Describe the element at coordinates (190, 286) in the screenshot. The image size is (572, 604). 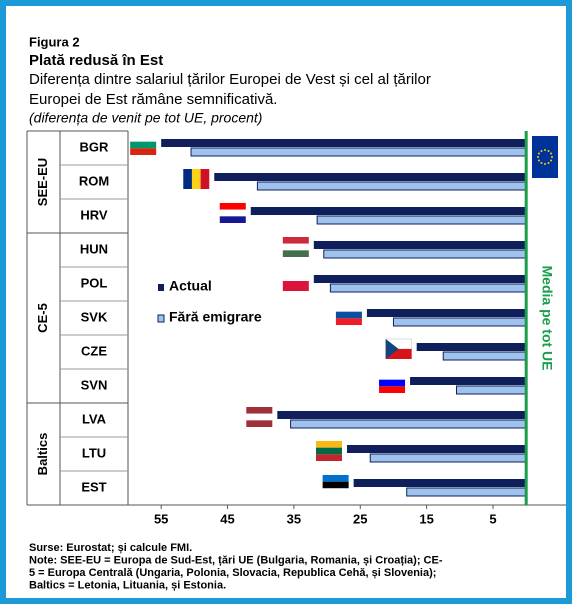
I see `legend-label: Actual` at that location.